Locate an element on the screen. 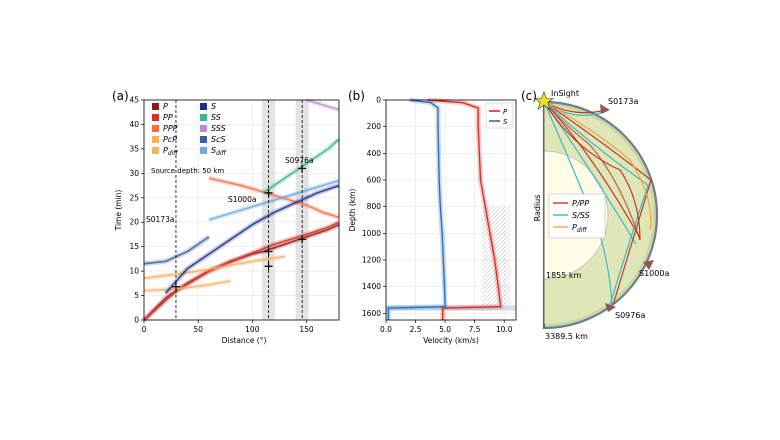  series-sss is located at coordinates (323, 105).